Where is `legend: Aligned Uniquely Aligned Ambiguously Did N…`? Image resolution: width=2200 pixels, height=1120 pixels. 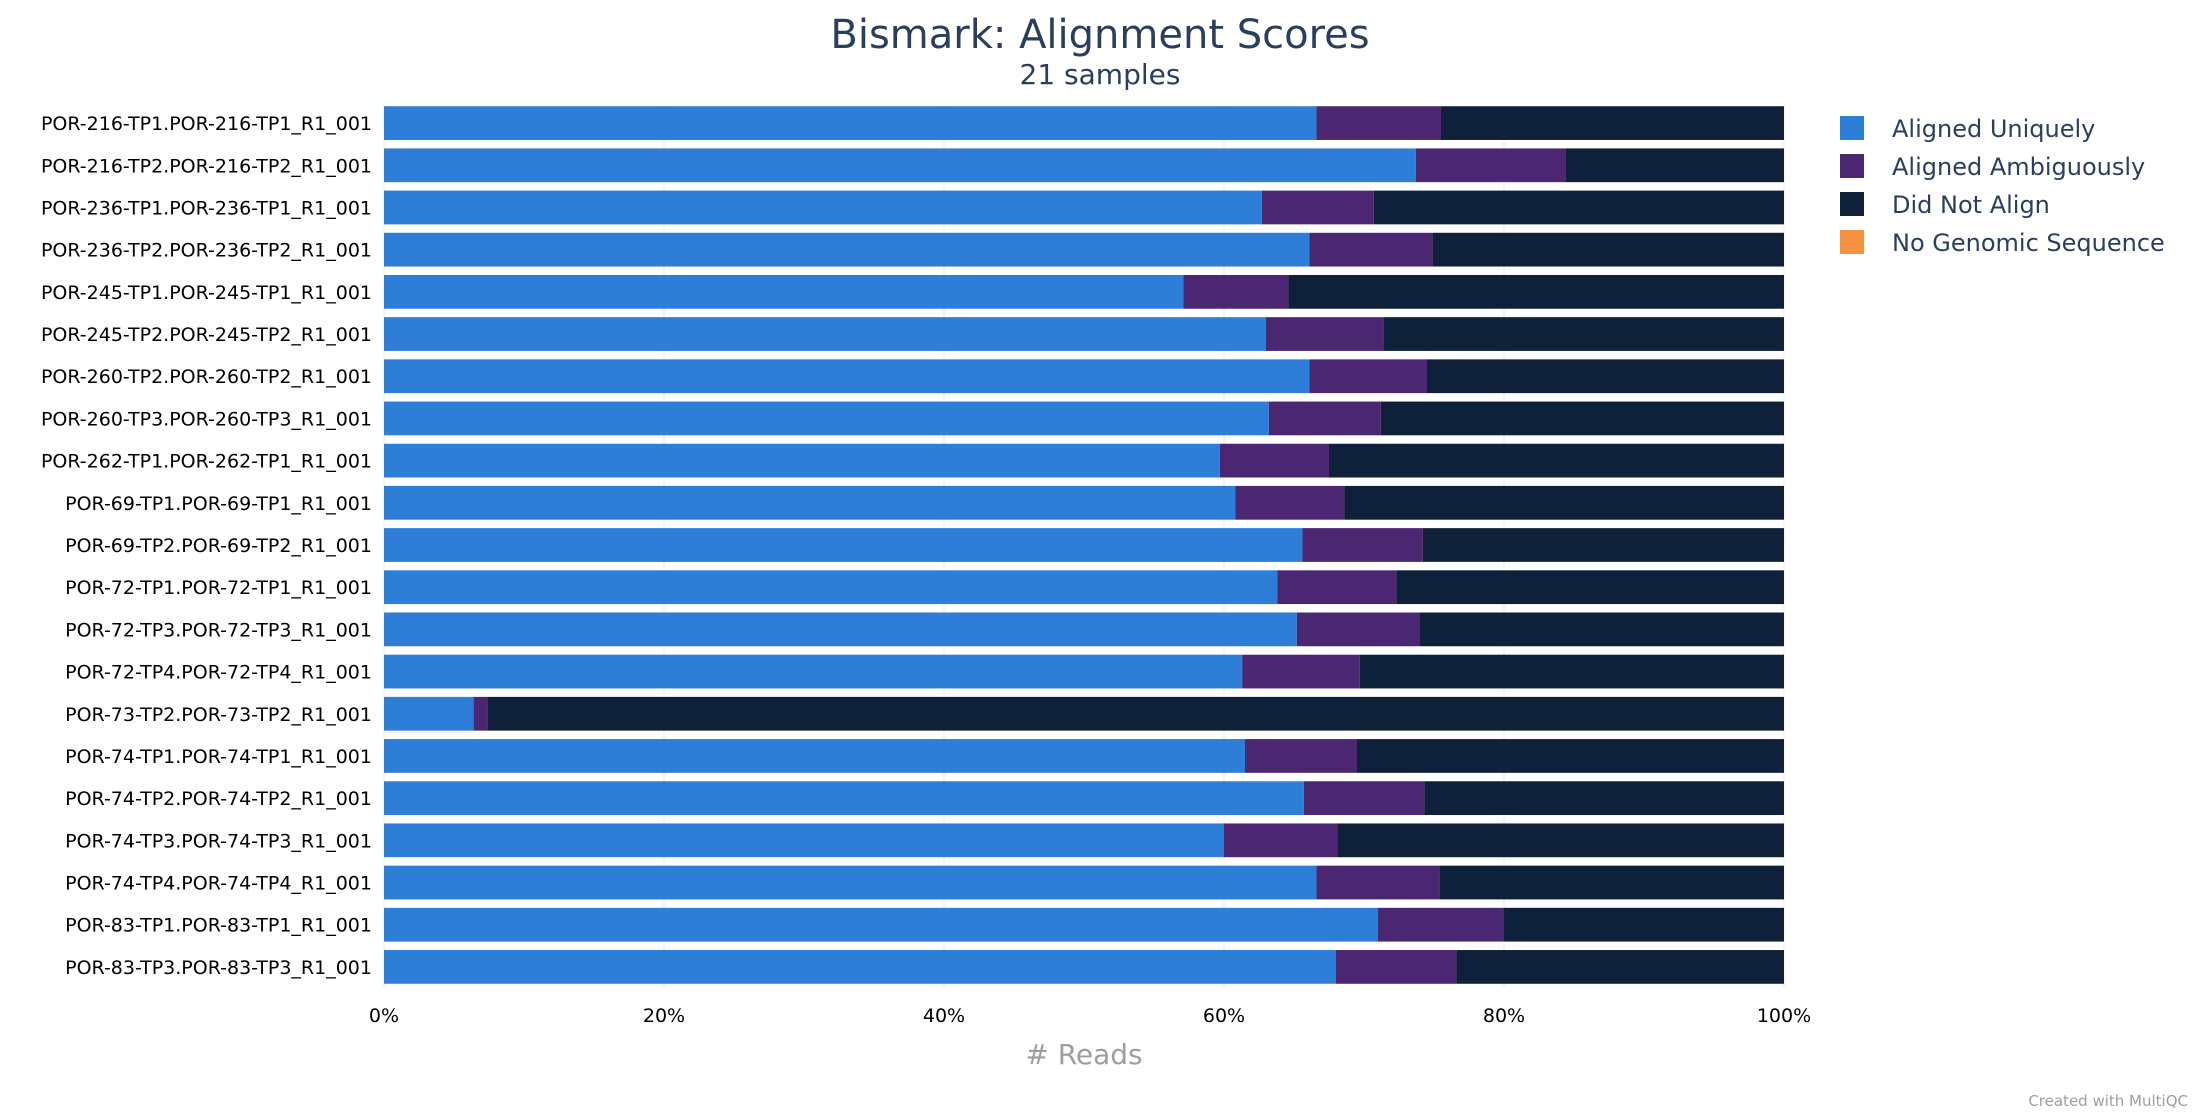 legend: Aligned Uniquely Aligned Ambiguously Did N… is located at coordinates (2002, 186).